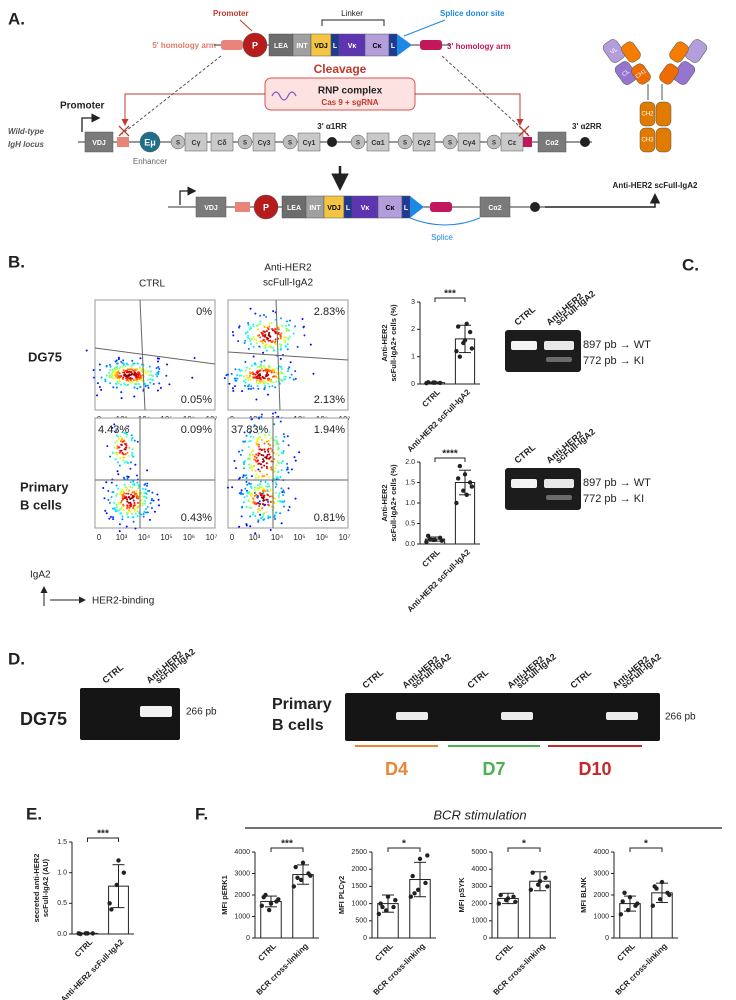 This screenshot has height=1000, width=736. Describe the element at coordinates (232, 45) in the screenshot. I see `homology-arm` at that location.